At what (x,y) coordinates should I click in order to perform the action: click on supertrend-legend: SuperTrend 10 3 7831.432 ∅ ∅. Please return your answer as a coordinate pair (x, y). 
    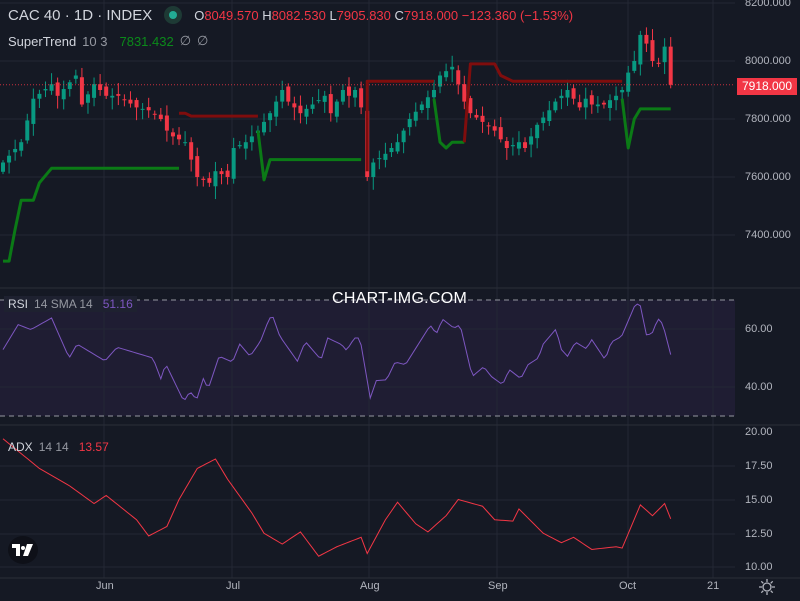
    Looking at the image, I should click on (108, 41).